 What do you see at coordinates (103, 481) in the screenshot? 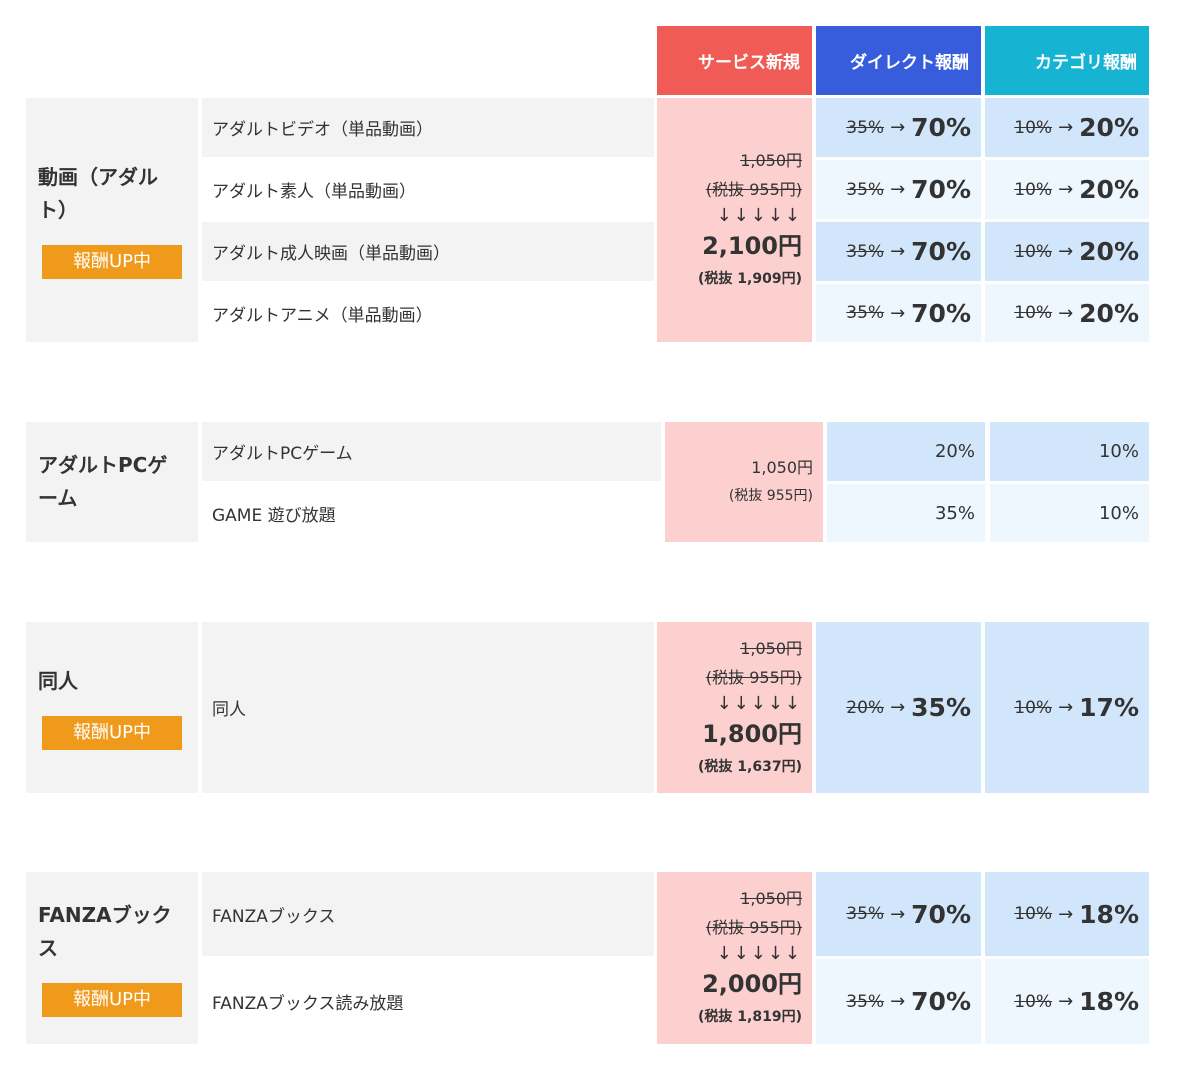
I see `category-name: アダルトPCゲーム` at bounding box center [103, 481].